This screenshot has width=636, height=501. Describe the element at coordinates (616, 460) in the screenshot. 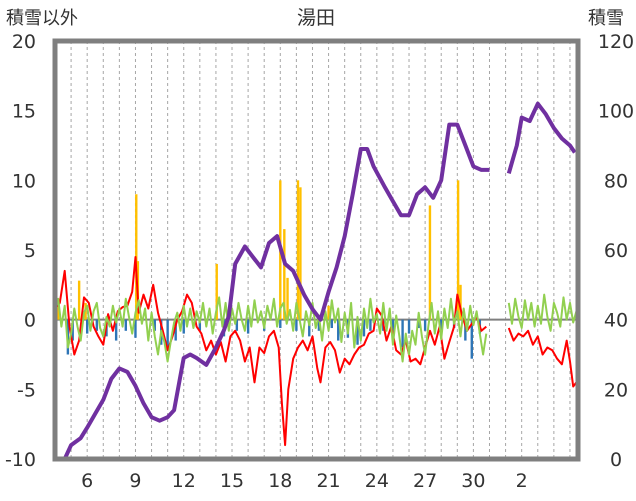

I see `right-tick-label: 0` at that location.